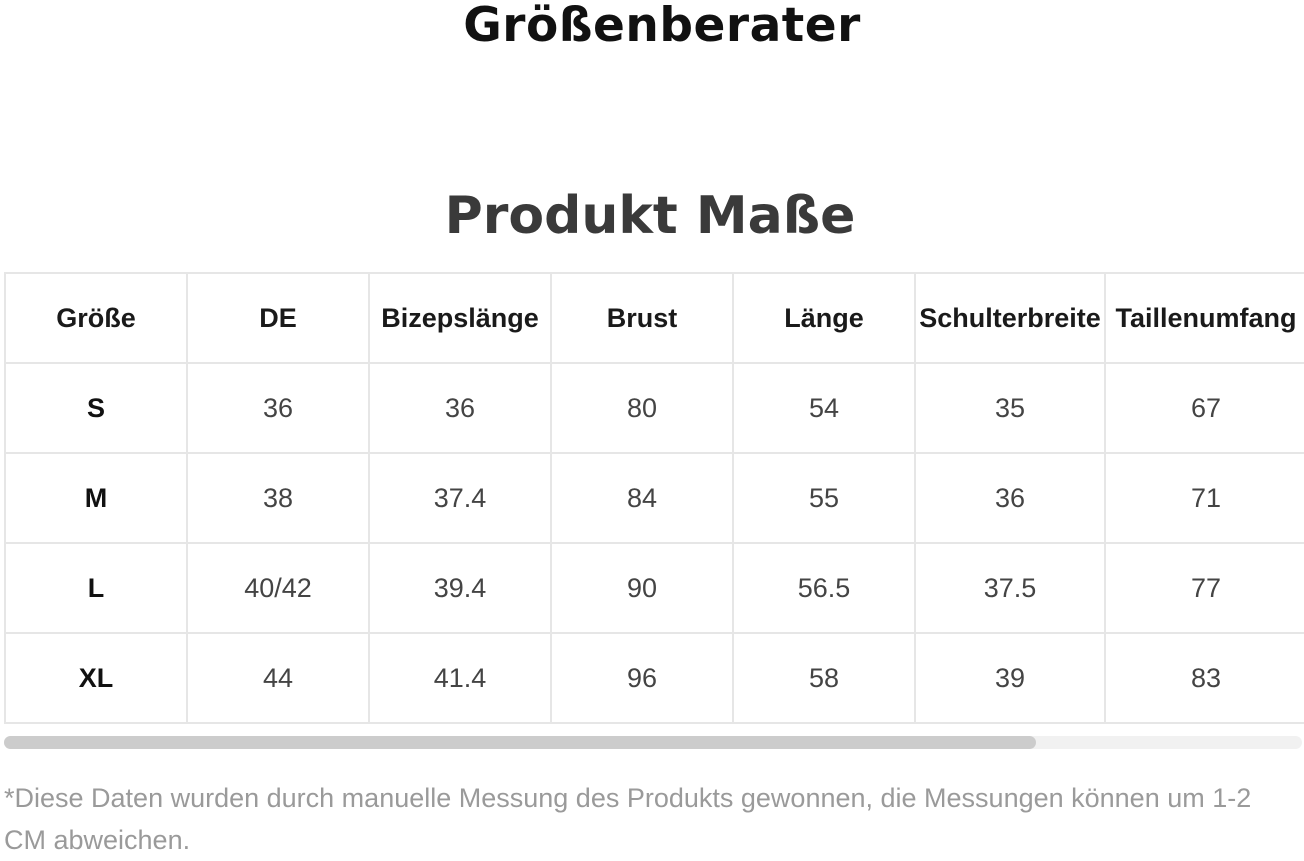 The height and width of the screenshot is (861, 1304). Describe the element at coordinates (662, 26) in the screenshot. I see `page-title: Größenberater` at that location.